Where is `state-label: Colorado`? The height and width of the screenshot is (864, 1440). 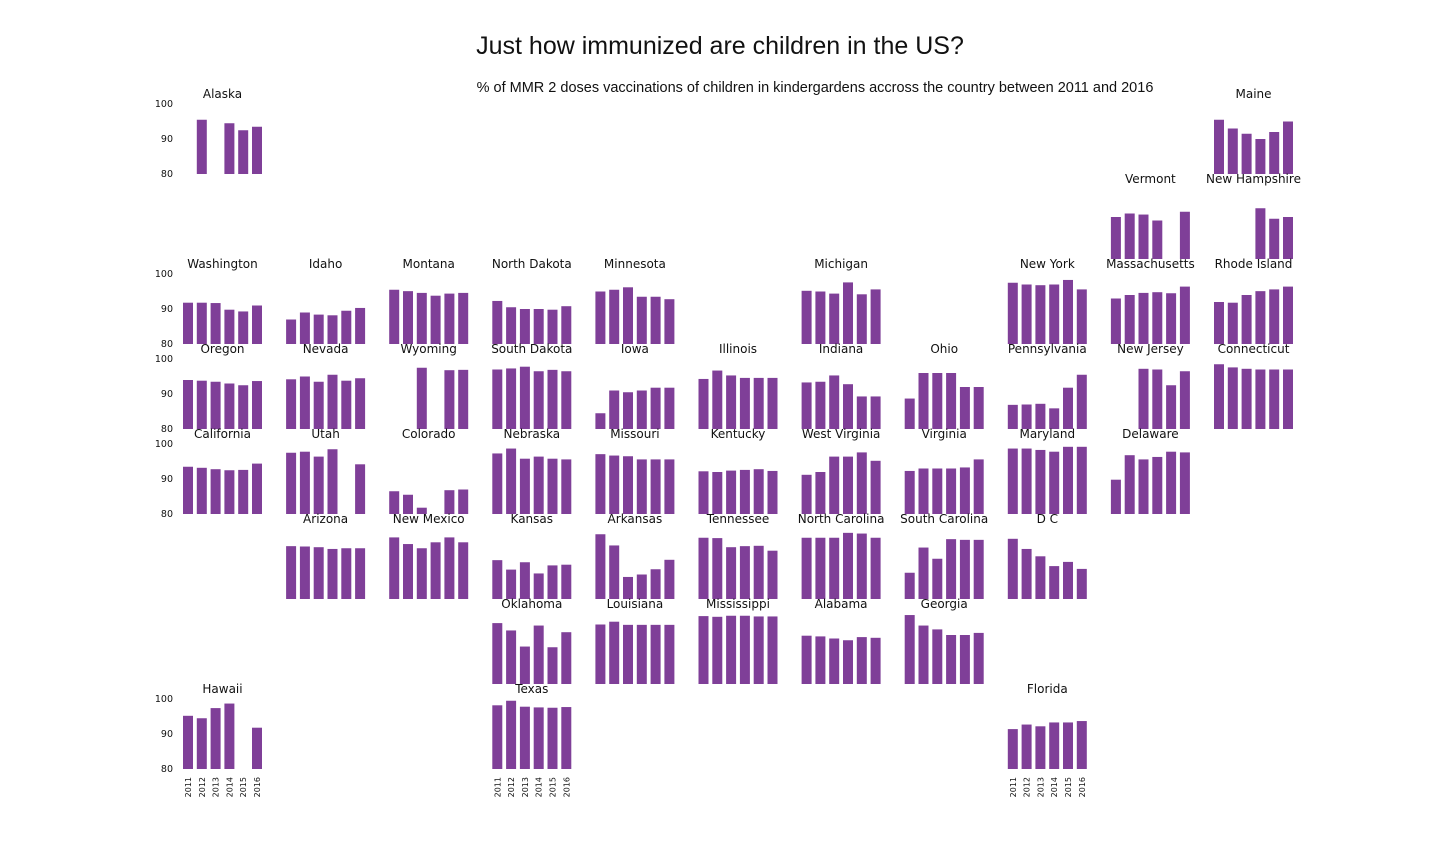
state-label: Colorado is located at coordinates (429, 434).